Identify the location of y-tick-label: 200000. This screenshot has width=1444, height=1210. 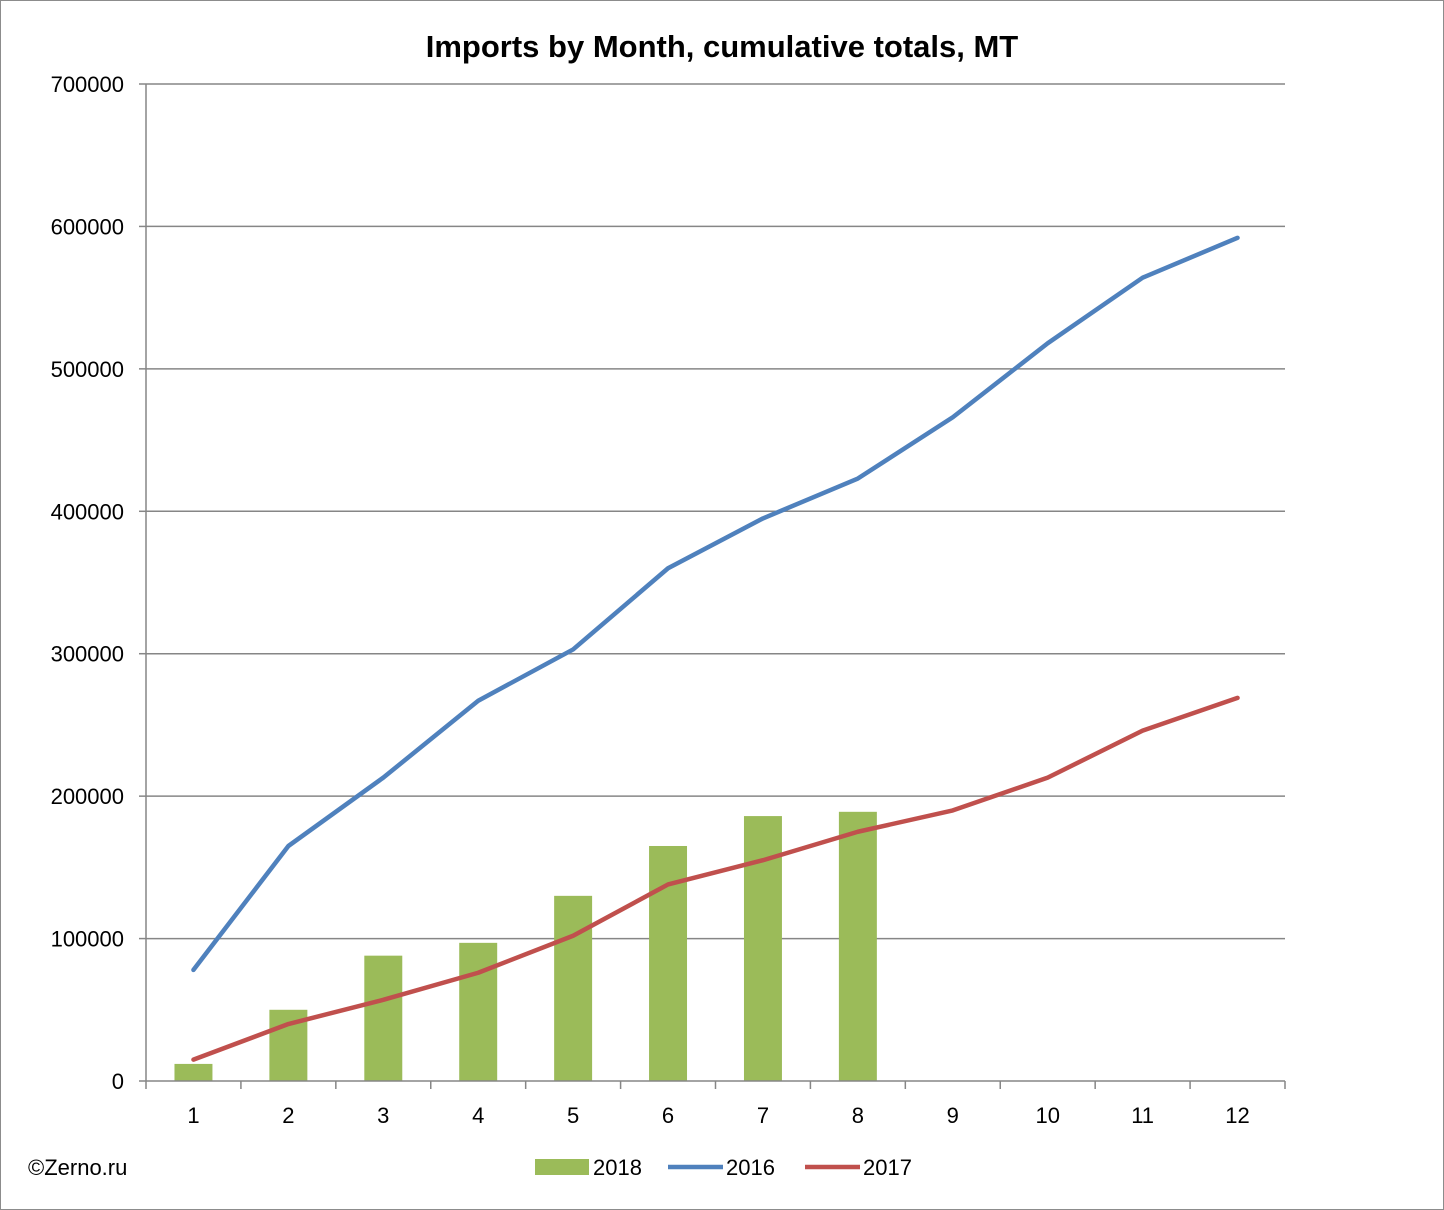
(87, 796).